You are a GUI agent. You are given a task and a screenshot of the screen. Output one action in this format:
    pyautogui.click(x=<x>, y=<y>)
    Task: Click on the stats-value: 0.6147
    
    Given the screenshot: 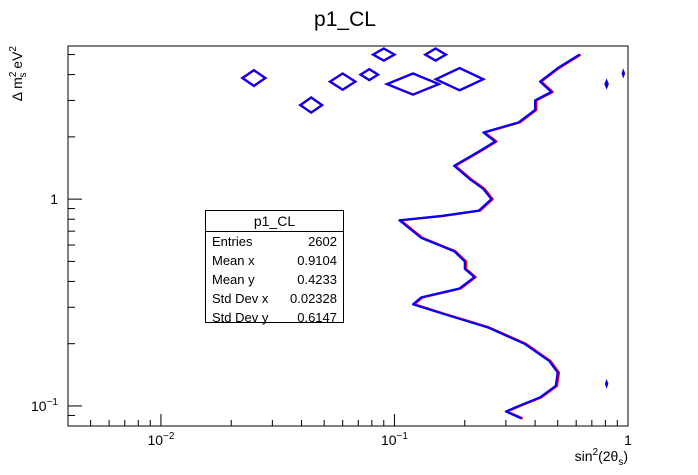 What is the action you would take?
    pyautogui.click(x=317, y=317)
    